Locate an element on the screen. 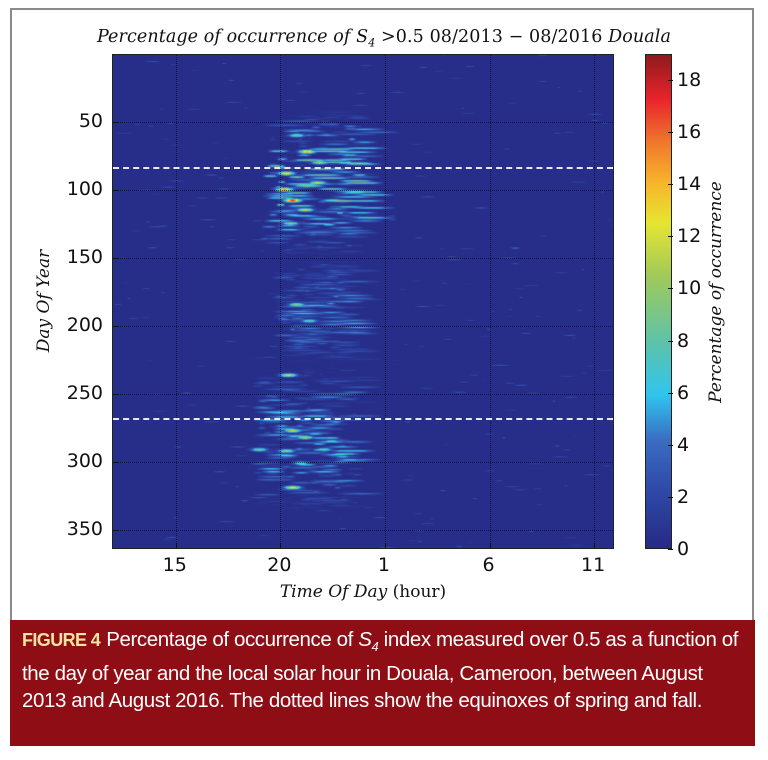 This screenshot has height=760, width=768. figure-number: FIGURE 4 is located at coordinates (61, 640).